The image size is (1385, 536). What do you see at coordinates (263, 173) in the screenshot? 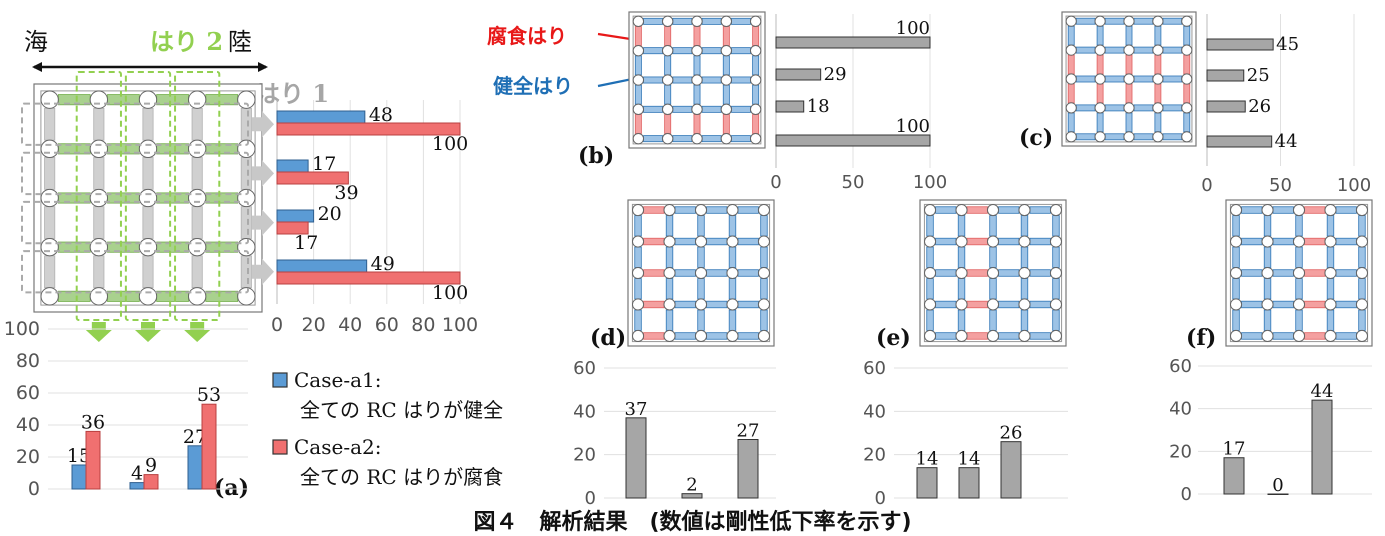
I see `beam1-arrow` at bounding box center [263, 173].